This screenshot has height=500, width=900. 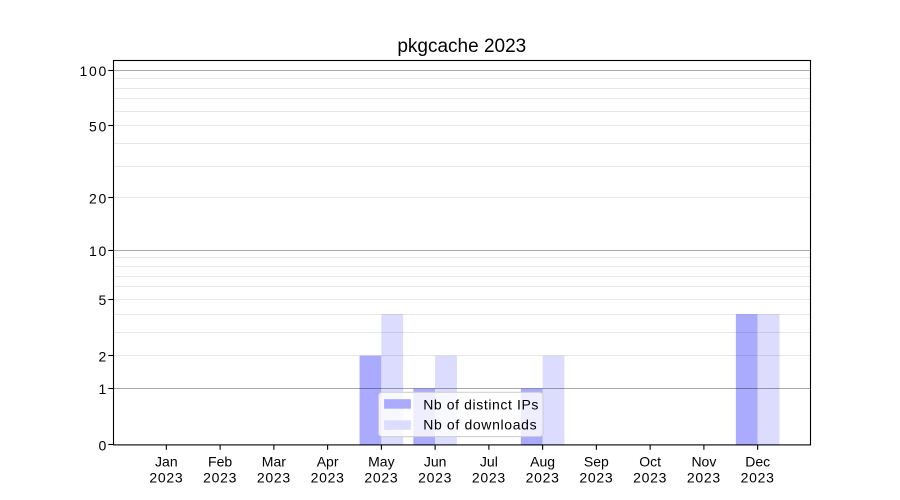 What do you see at coordinates (220, 462) in the screenshot?
I see `svg-text: Feb` at bounding box center [220, 462].